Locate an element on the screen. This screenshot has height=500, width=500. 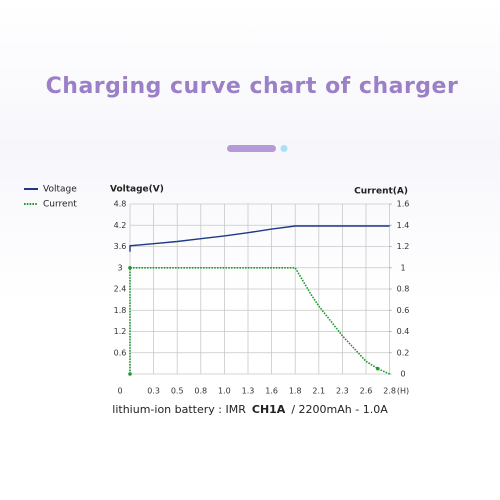
y-tick-label: 4.2 is located at coordinates (120, 225).